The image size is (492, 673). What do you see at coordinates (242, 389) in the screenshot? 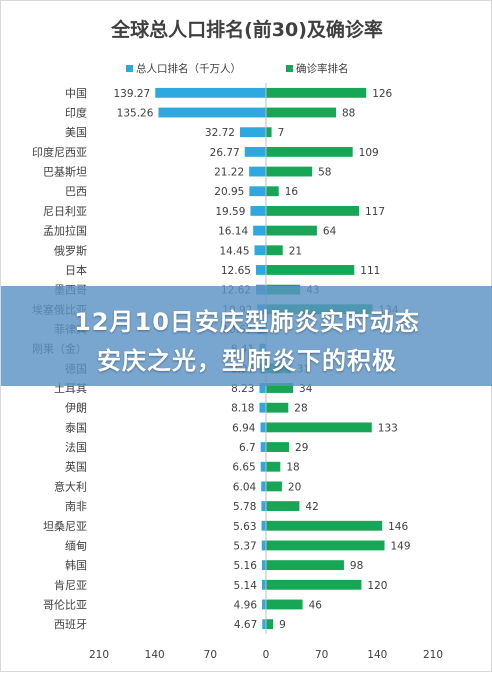
I see `population-value-label: 8.23` at bounding box center [242, 389].